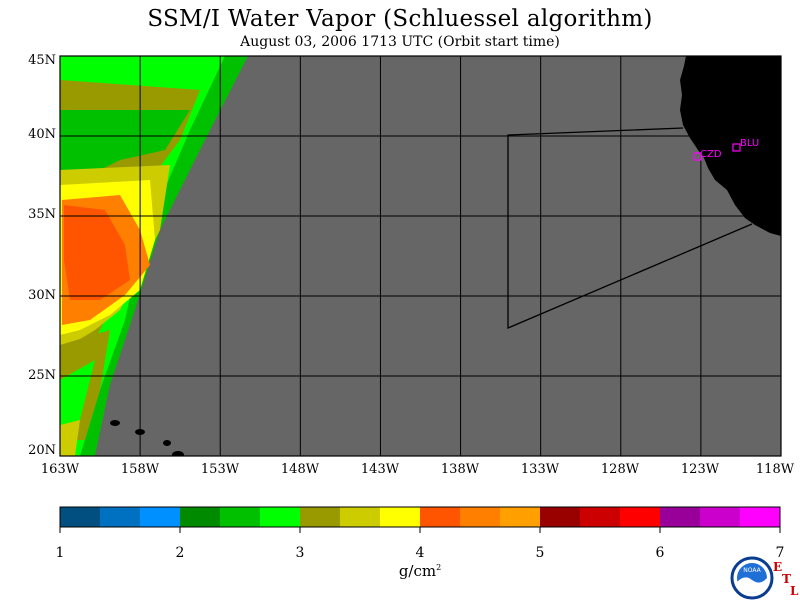 This screenshot has width=800, height=600. What do you see at coordinates (125, 147) in the screenshot?
I see `swath-green-inner` at bounding box center [125, 147].